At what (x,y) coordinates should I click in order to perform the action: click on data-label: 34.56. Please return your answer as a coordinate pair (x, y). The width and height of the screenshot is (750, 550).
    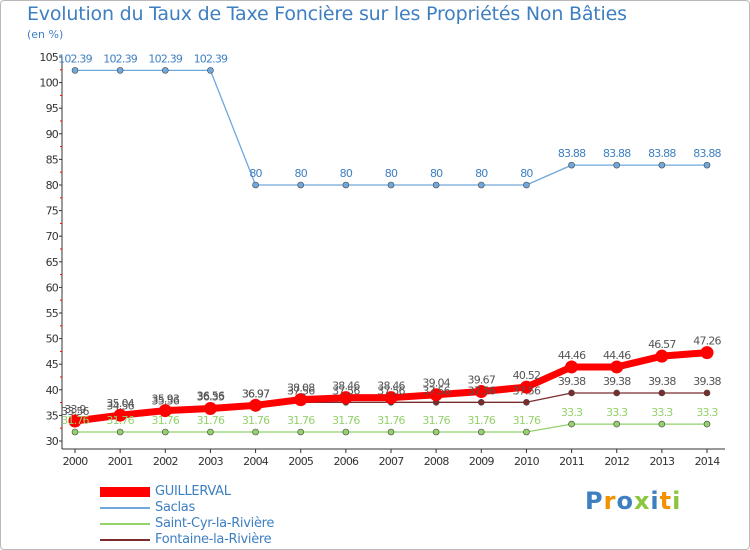
    Looking at the image, I should click on (120, 406).